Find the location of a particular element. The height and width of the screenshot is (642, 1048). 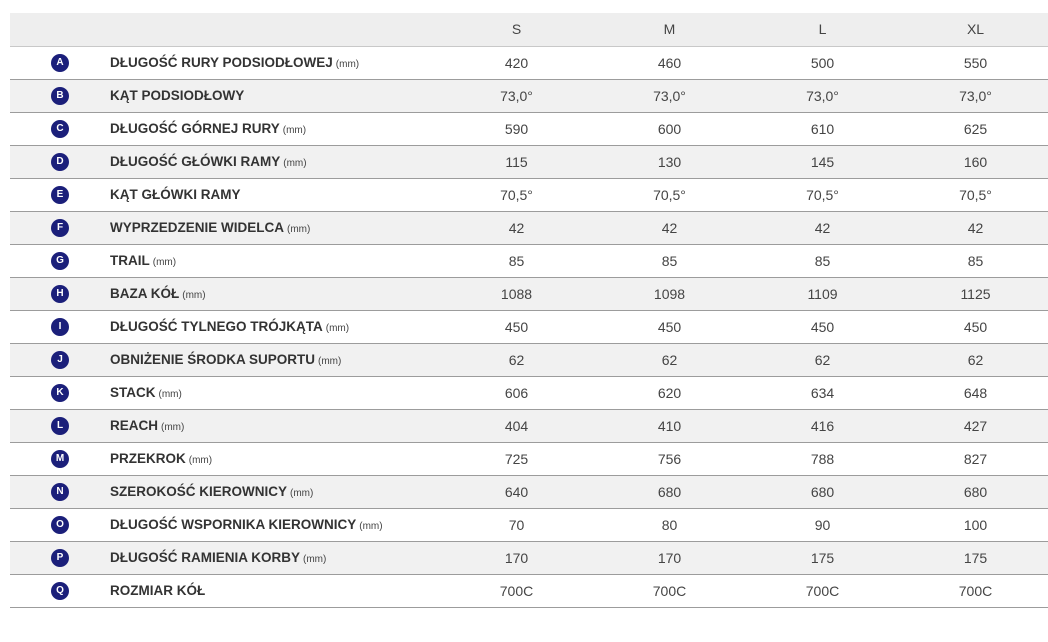

value-cell-s: 725 is located at coordinates (516, 458).